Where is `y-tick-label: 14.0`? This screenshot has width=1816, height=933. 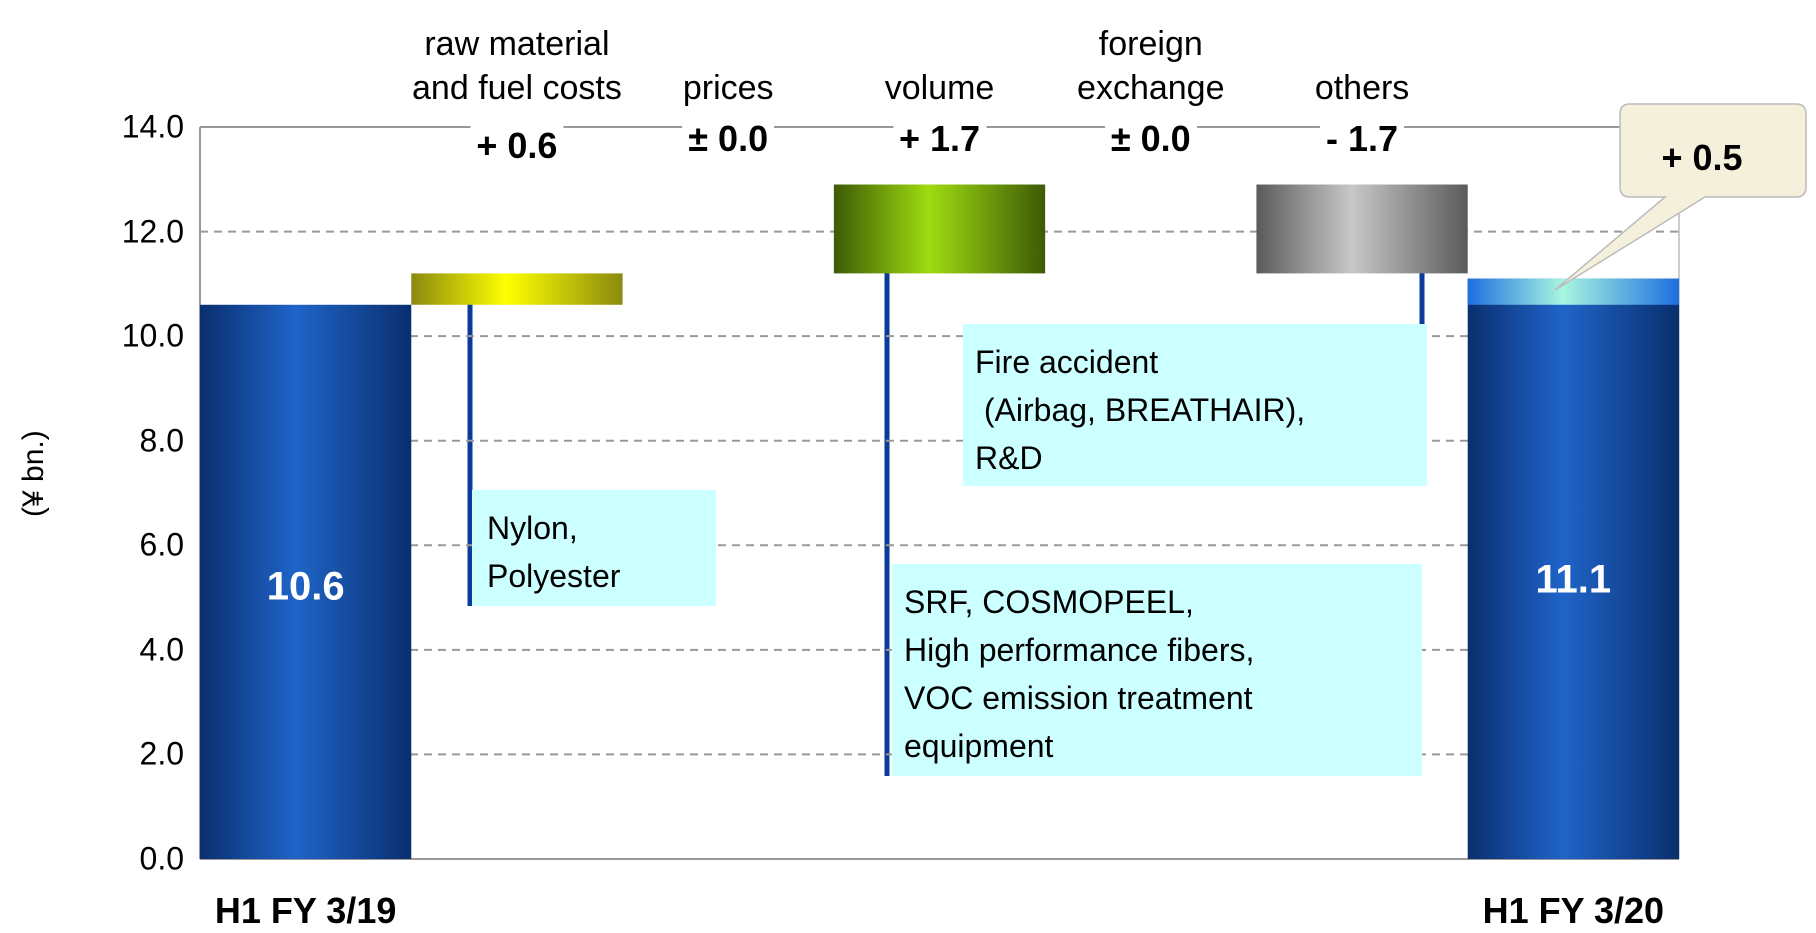 y-tick-label: 14.0 is located at coordinates (152, 126).